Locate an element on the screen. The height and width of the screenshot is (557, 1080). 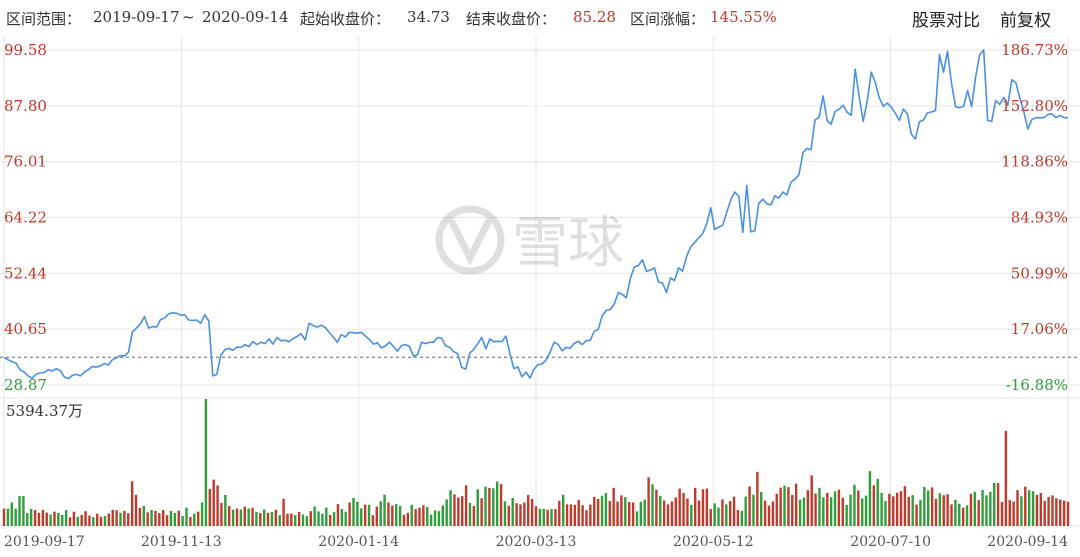
adjust-button: 前复权 is located at coordinates (1025, 21).